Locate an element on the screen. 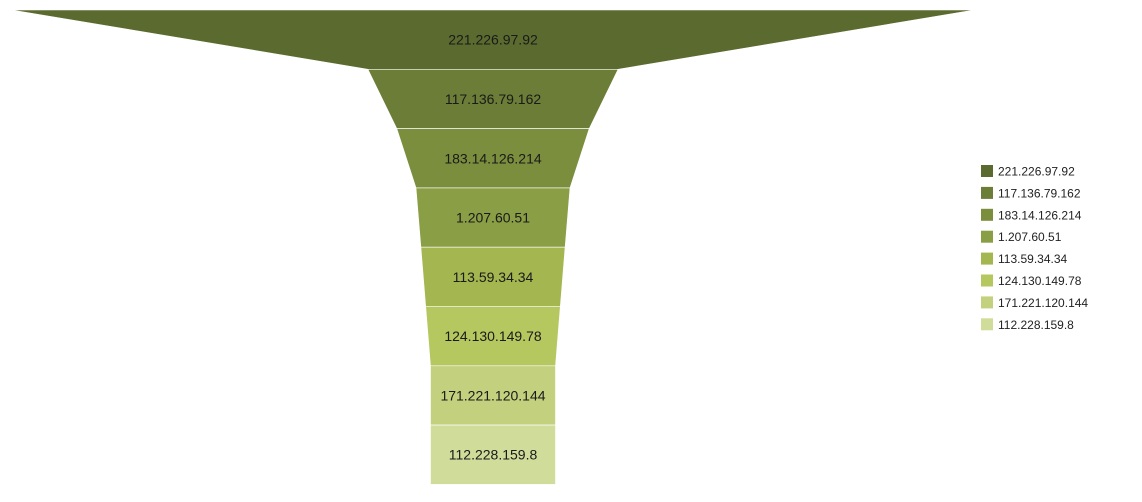  funnel-segment is located at coordinates (493, 454).